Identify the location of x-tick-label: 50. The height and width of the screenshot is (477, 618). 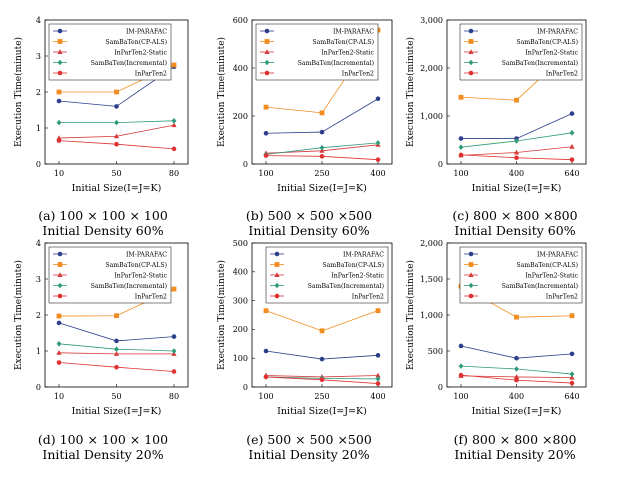
(116, 396).